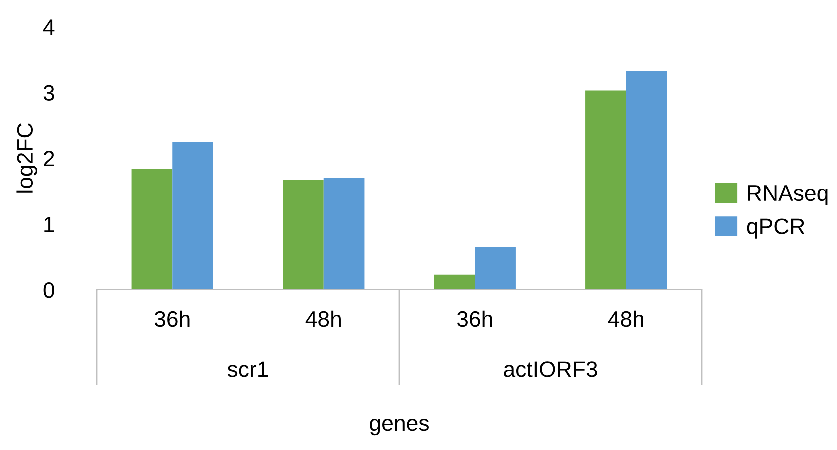  What do you see at coordinates (49, 93) in the screenshot?
I see `y-tick-label: 3` at bounding box center [49, 93].